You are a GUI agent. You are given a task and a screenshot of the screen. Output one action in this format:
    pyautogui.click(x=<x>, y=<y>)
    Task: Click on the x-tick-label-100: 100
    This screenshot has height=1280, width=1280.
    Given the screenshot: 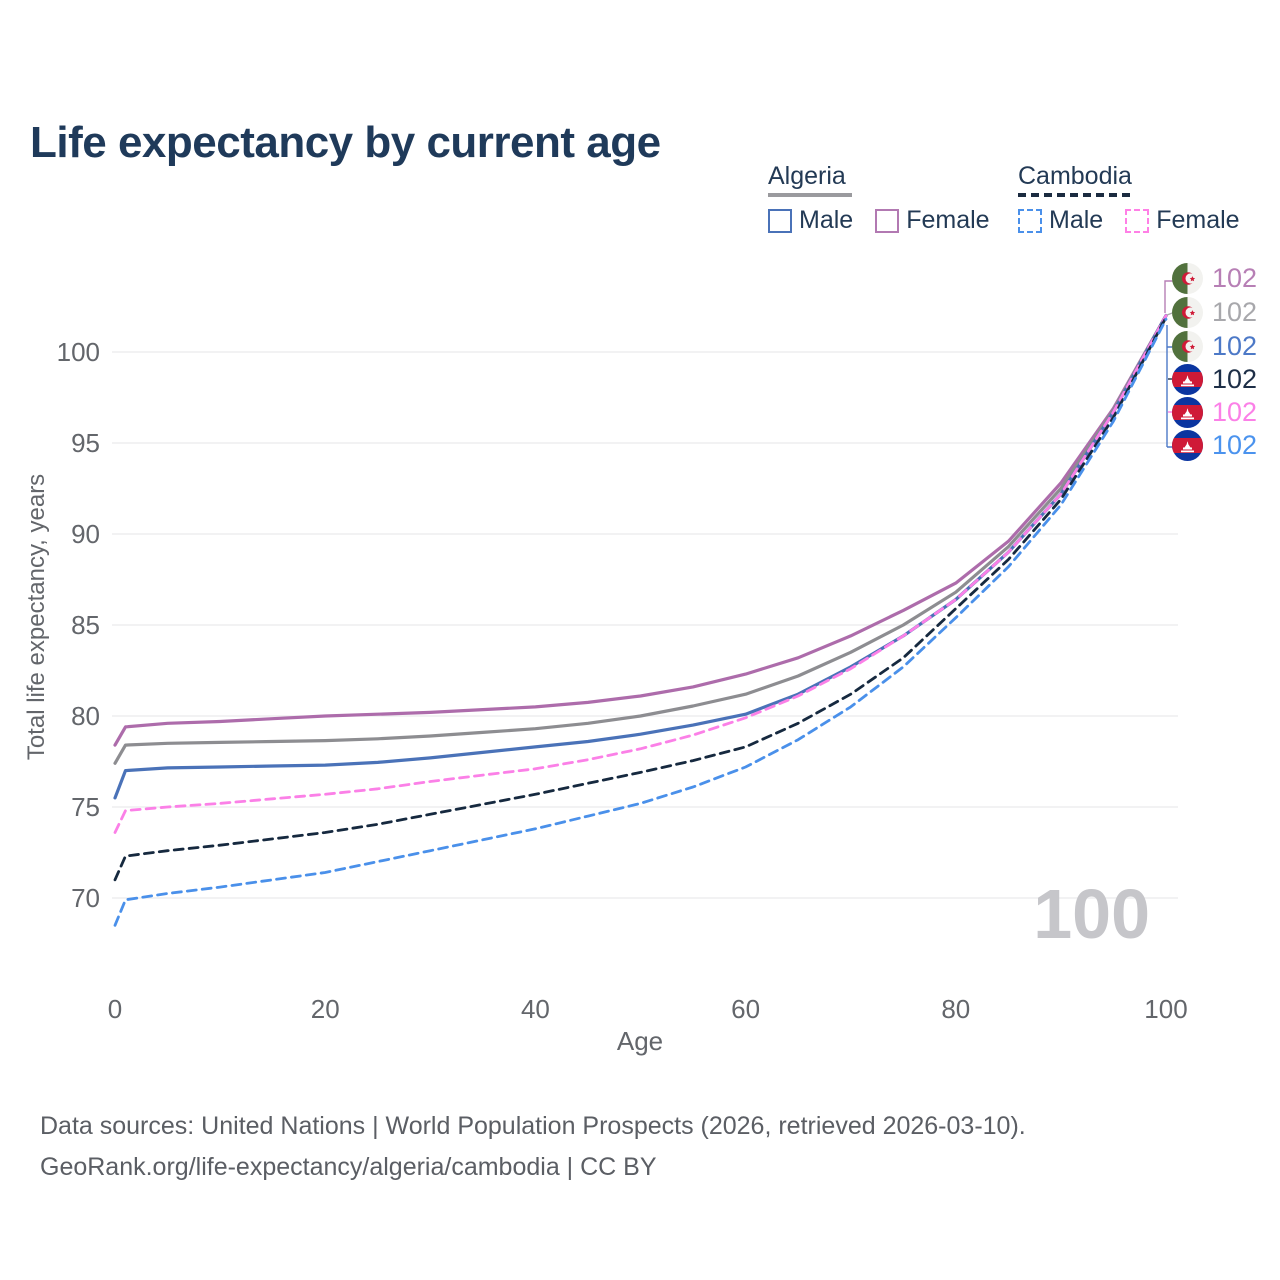 What is the action you would take?
    pyautogui.click(x=1165, y=1009)
    